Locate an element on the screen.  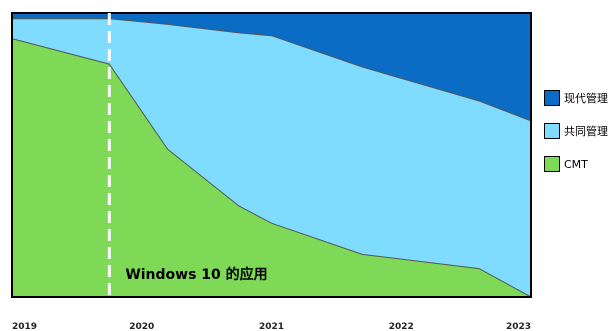
legend: 现代管理 共同管理 CMT is located at coordinates (576, 138).